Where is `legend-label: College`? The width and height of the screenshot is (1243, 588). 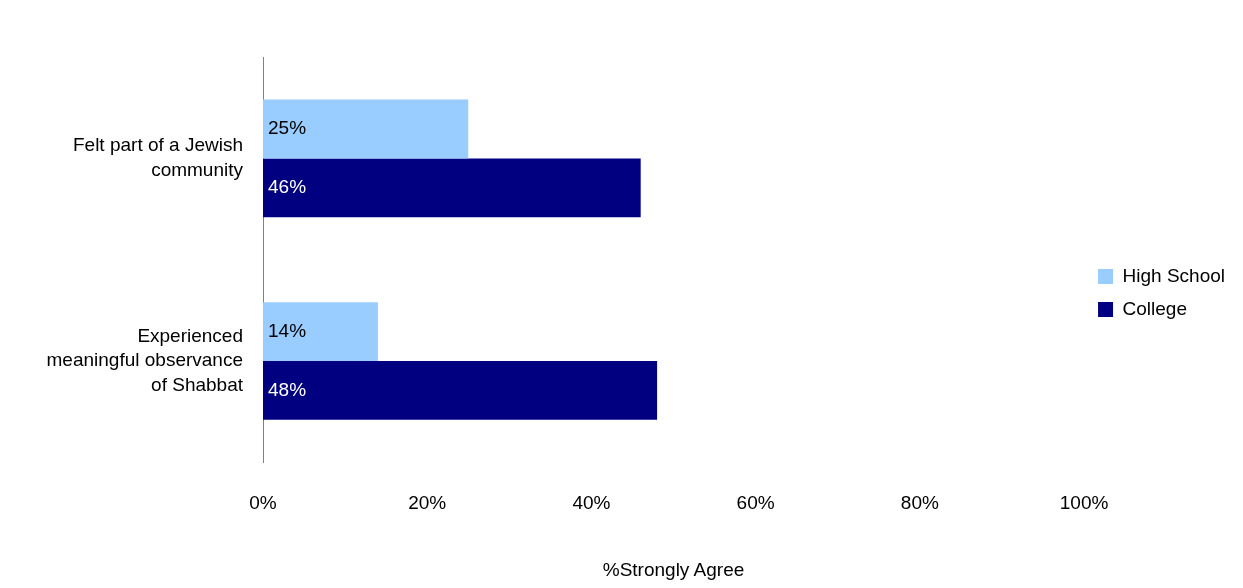 legend-label: College is located at coordinates (1154, 308).